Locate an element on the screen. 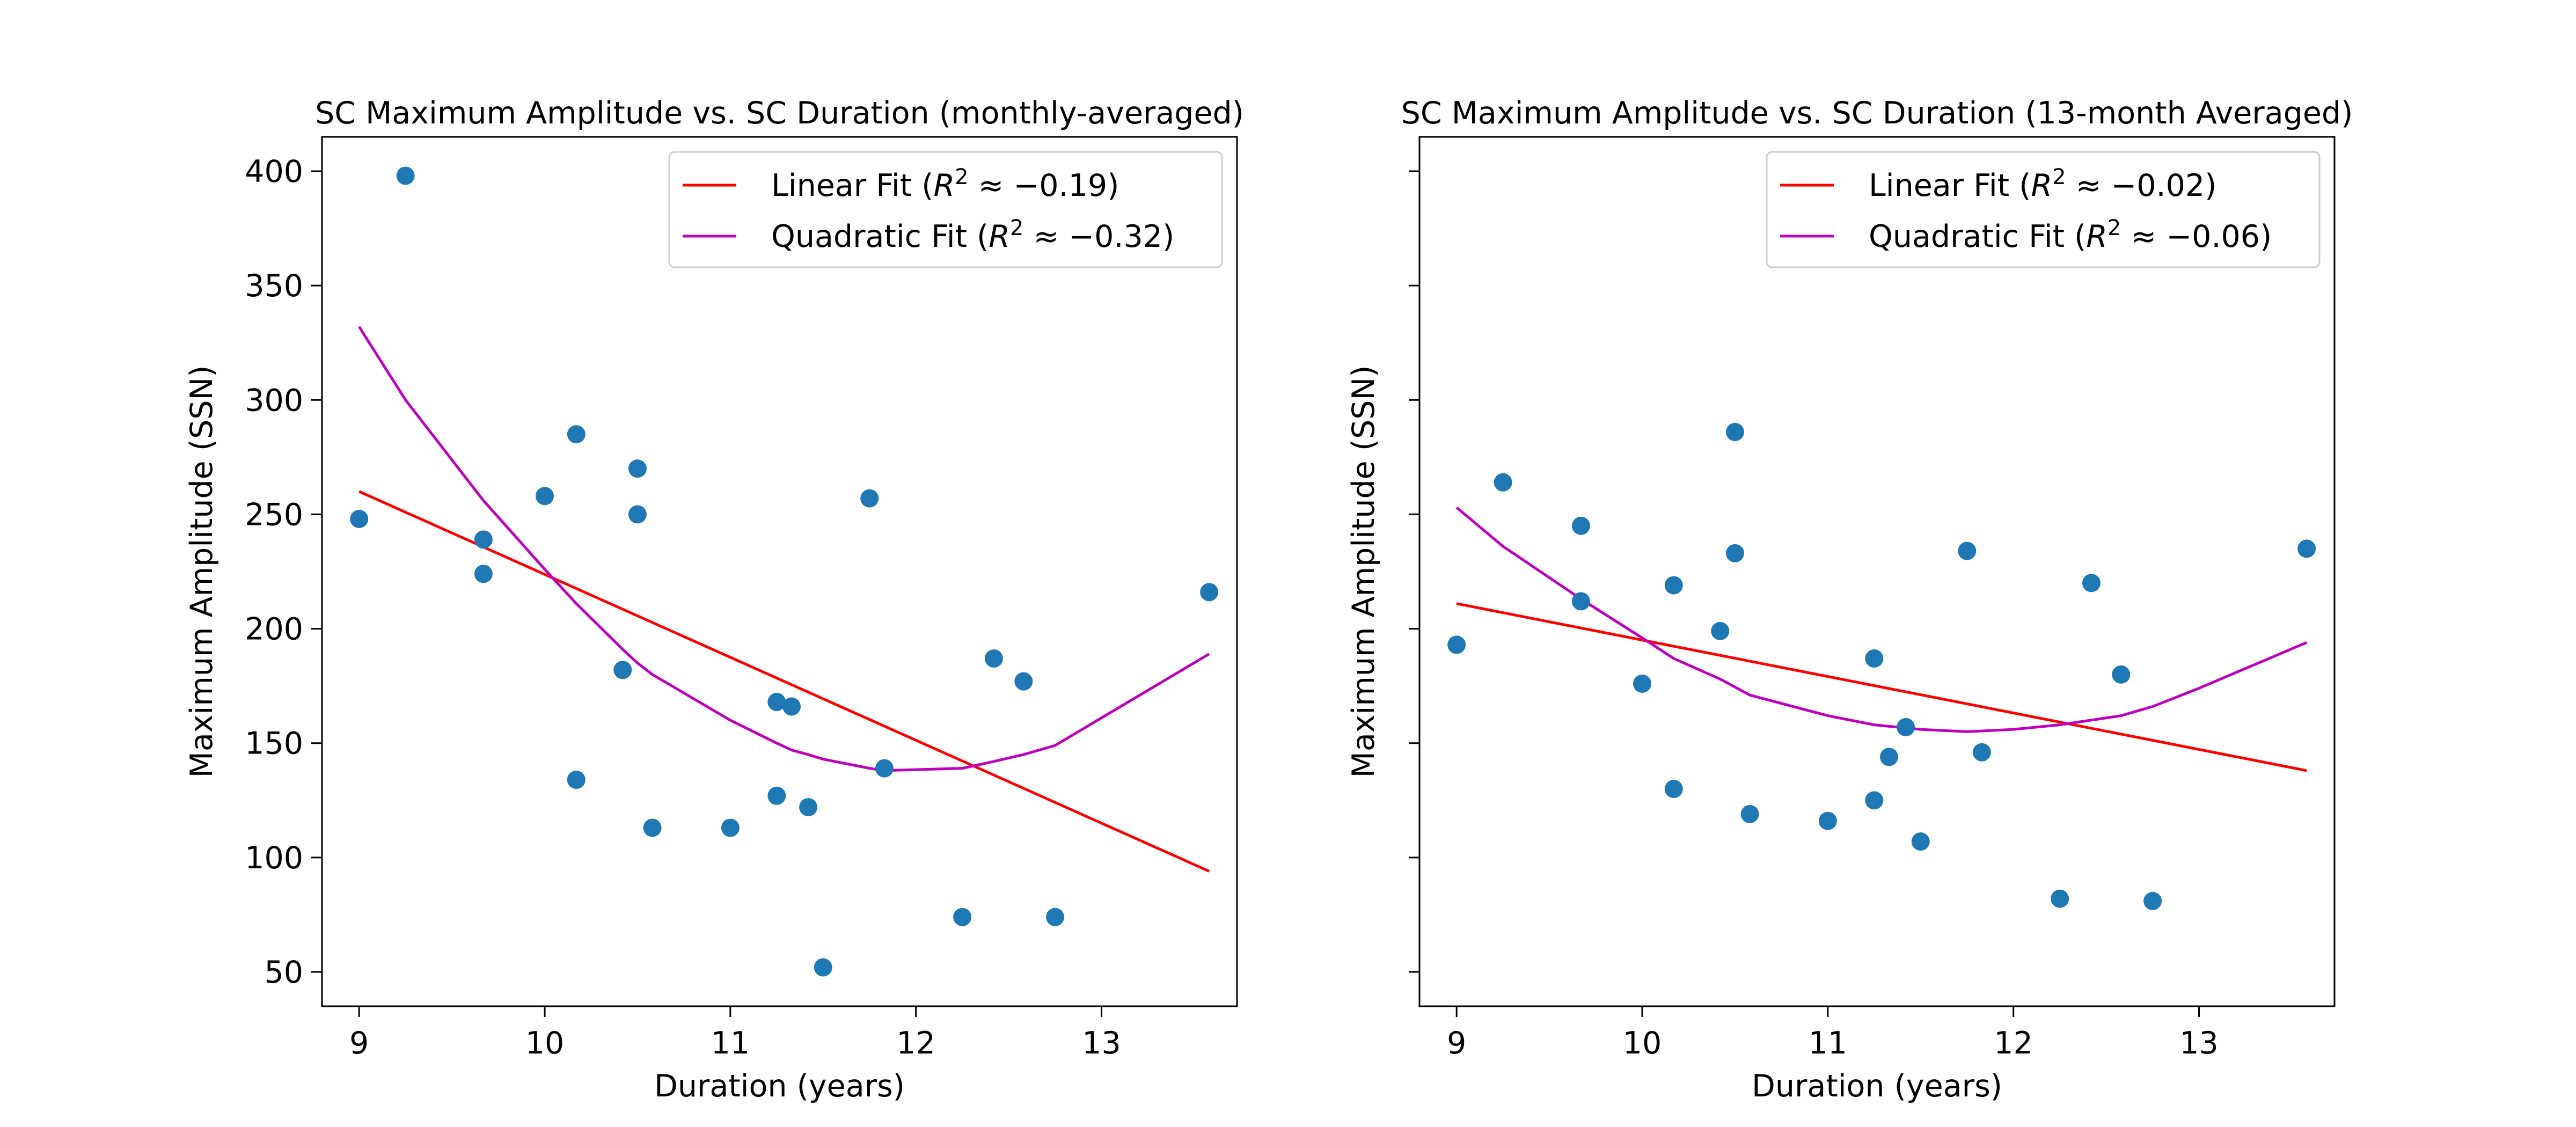 This screenshot has width=2576, height=1127. legend-suffix: ≈ −0.32) is located at coordinates (1098, 236).